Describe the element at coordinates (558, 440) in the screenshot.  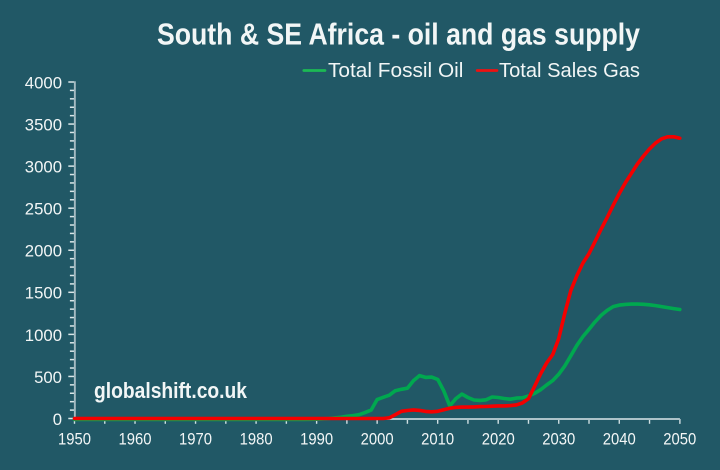
I see `svg-text: 2030` at that location.